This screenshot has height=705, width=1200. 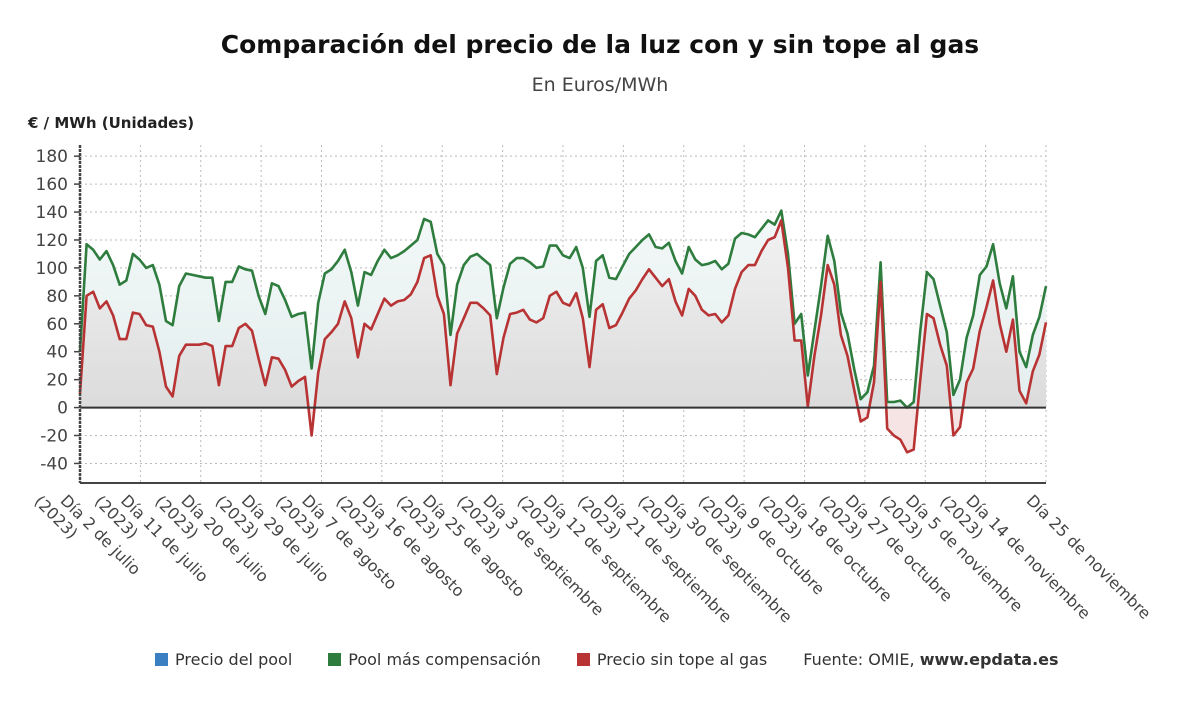 What do you see at coordinates (234, 659) in the screenshot?
I see `legend-label: Precio del pool` at bounding box center [234, 659].